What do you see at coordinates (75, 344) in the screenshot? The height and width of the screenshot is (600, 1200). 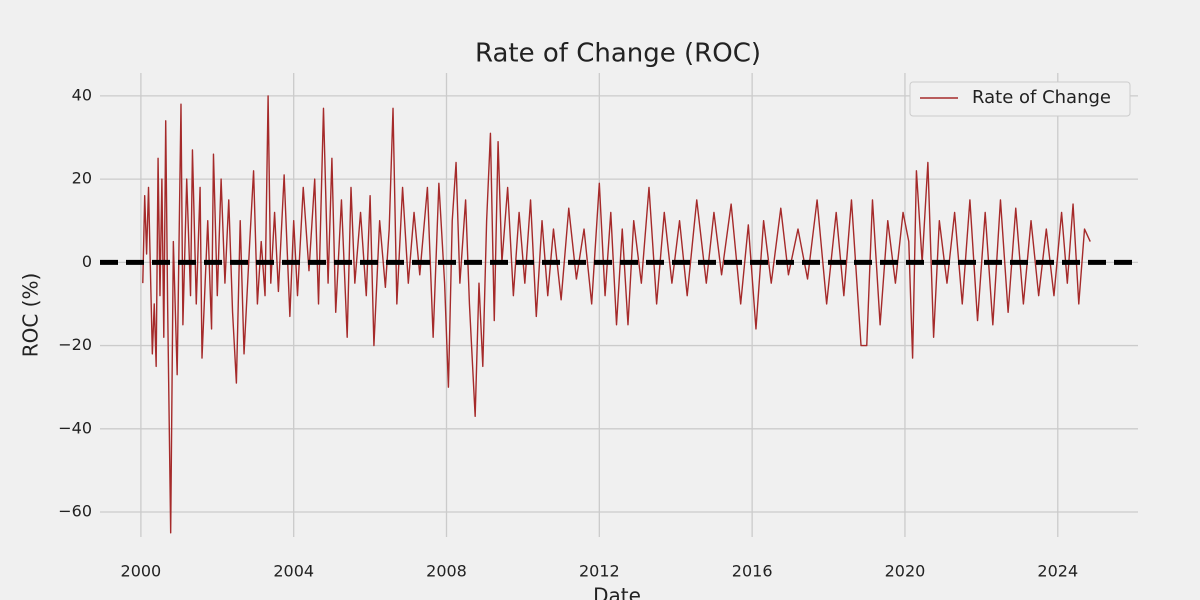 I see `y-tick-label: −20` at bounding box center [75, 344].